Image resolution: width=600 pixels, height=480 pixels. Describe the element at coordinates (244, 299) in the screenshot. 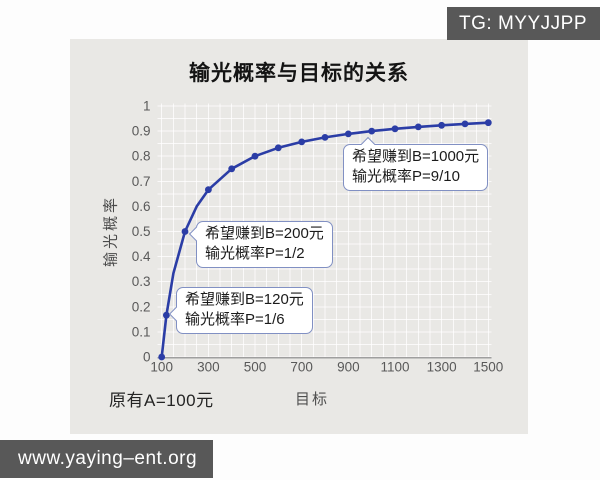

I see `annotation-line: 希望赚到B=120元` at that location.